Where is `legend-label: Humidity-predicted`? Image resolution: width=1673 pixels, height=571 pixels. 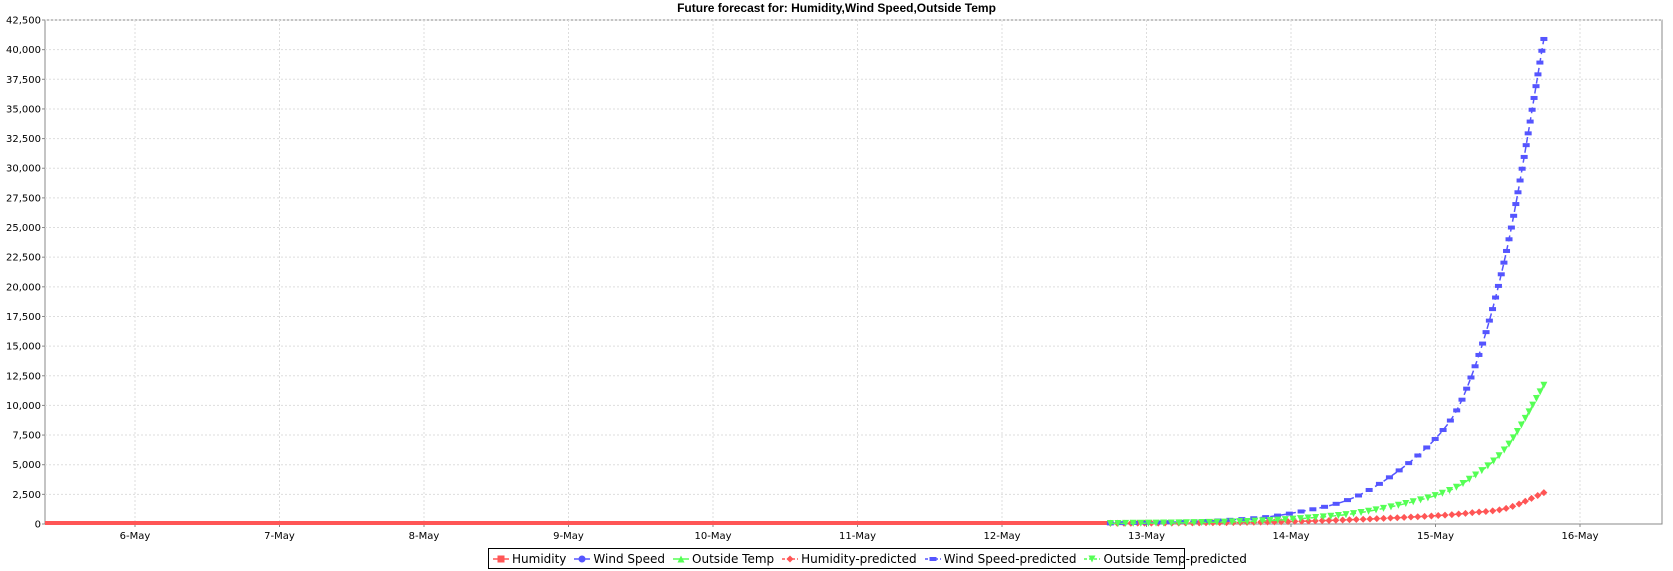 legend-label: Humidity-predicted is located at coordinates (859, 558).